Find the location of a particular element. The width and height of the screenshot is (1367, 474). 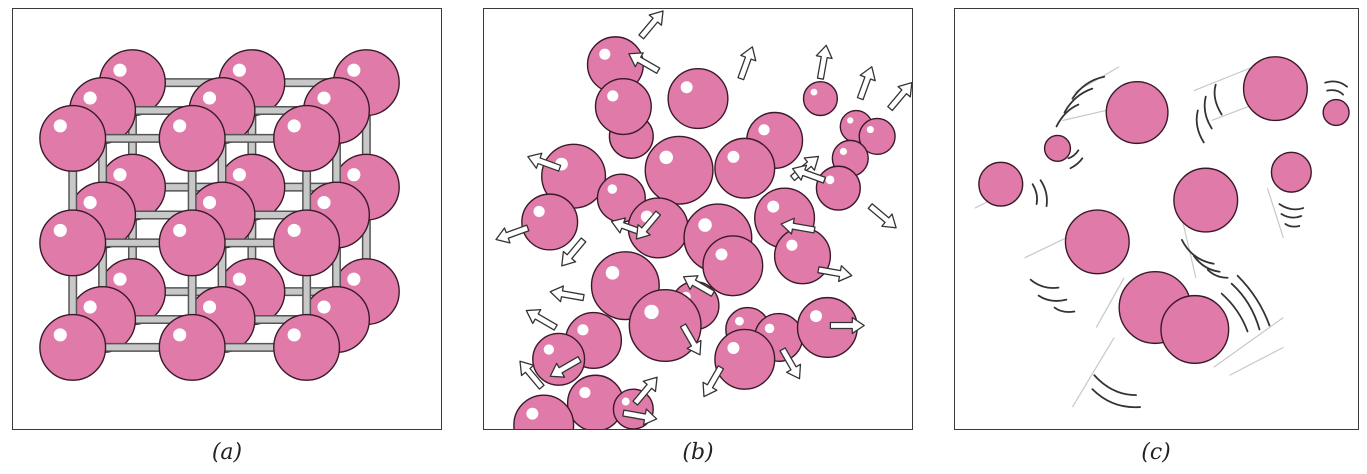

caption-c: (c) is located at coordinates (1156, 452).